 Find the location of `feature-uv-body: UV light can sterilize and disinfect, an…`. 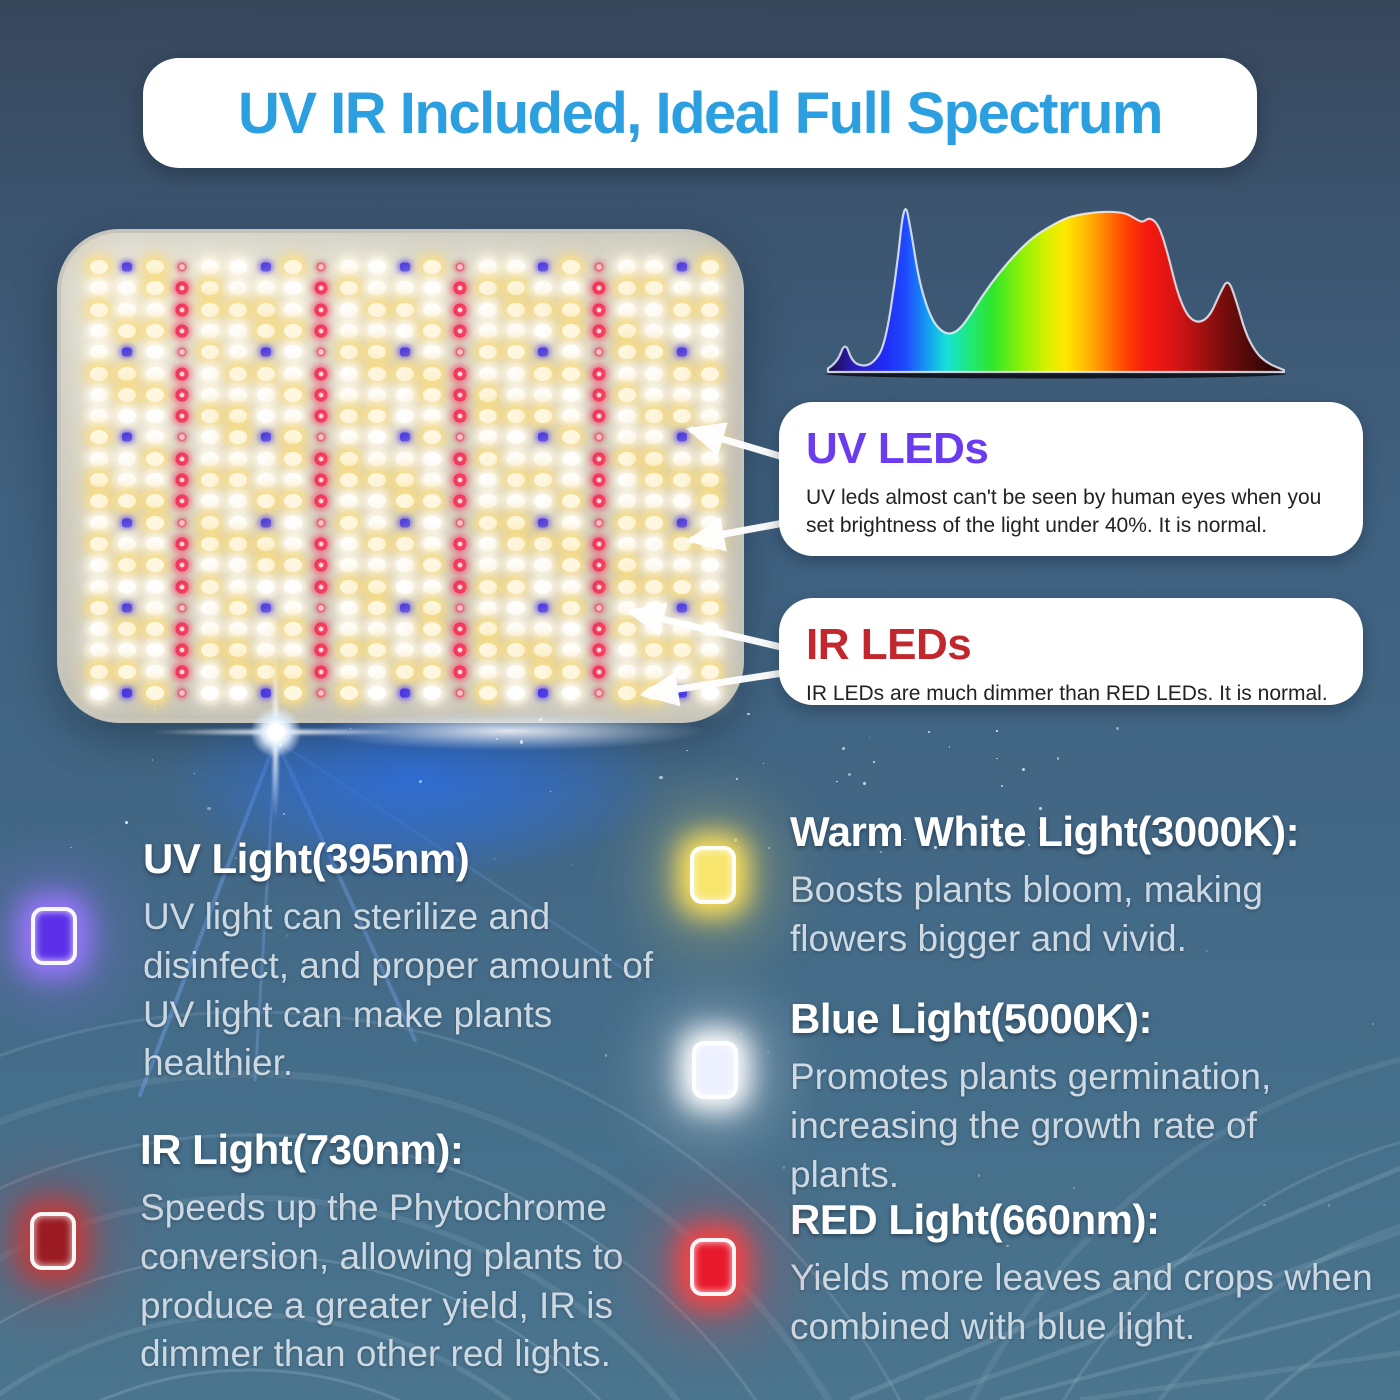

feature-uv-body: UV light can sterilize and disinfect, an… is located at coordinates (398, 990).